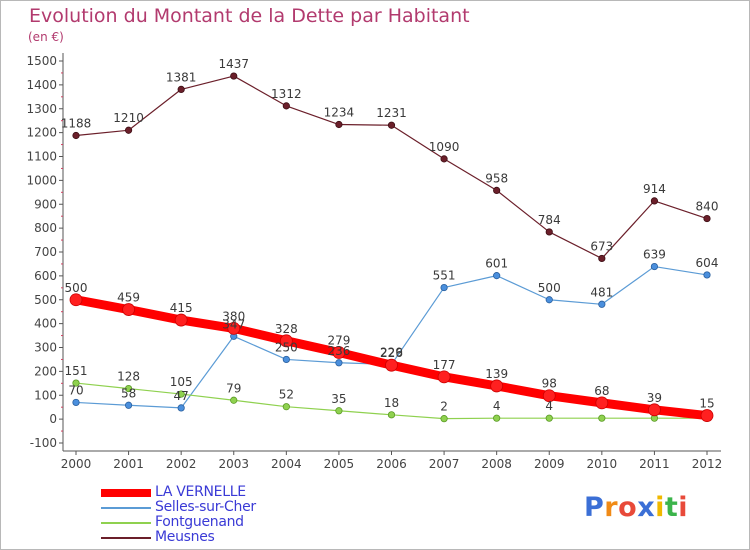  What do you see at coordinates (707, 207) in the screenshot?
I see `data-label-meusnes: 840` at bounding box center [707, 207].